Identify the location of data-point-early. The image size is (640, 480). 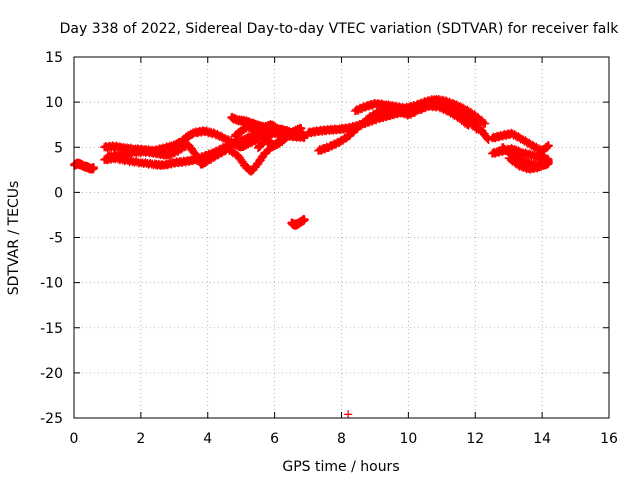
(94, 168).